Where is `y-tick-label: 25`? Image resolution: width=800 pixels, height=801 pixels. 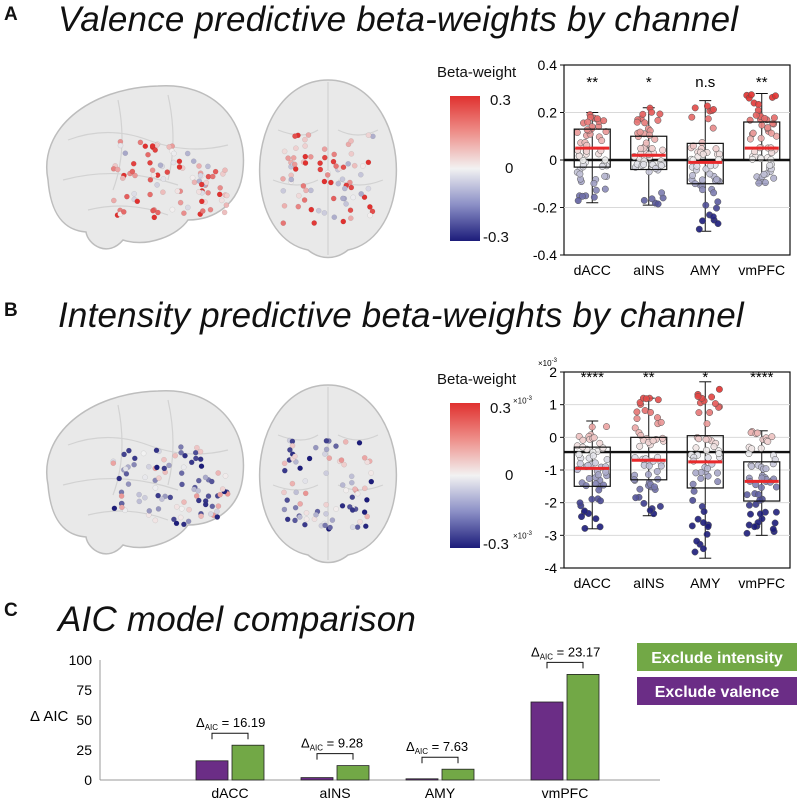
y-tick-label: 25 is located at coordinates (84, 750).